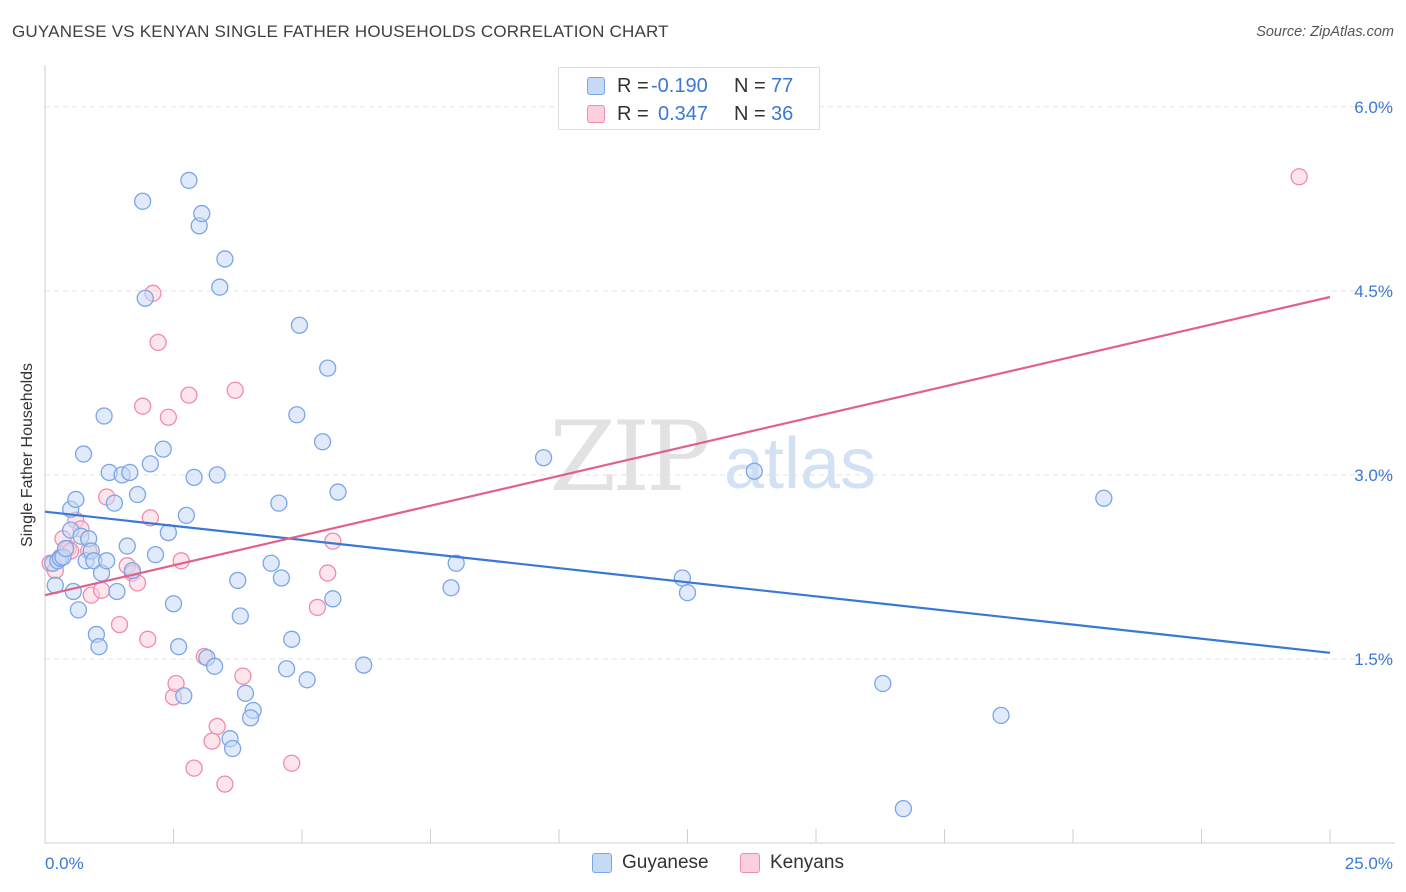 This screenshot has height=892, width=1406. I want to click on legend-row-guyanese: R = -0.190 N = 77, so click(689, 86).